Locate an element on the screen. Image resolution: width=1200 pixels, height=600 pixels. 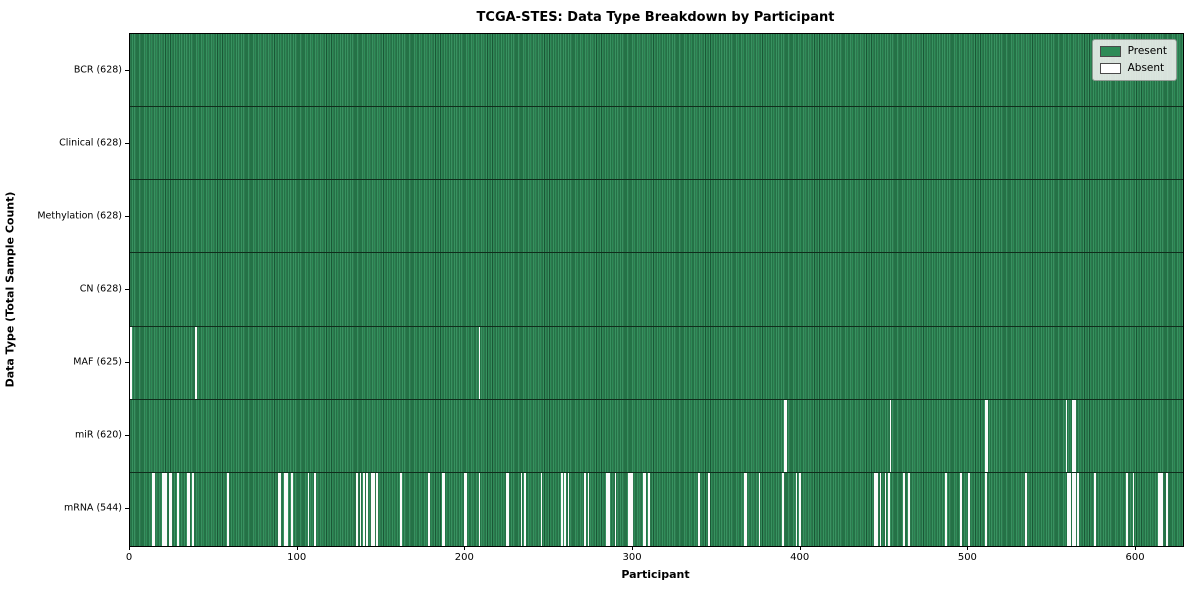
legend-absent-label: Absent is located at coordinates (1146, 68).